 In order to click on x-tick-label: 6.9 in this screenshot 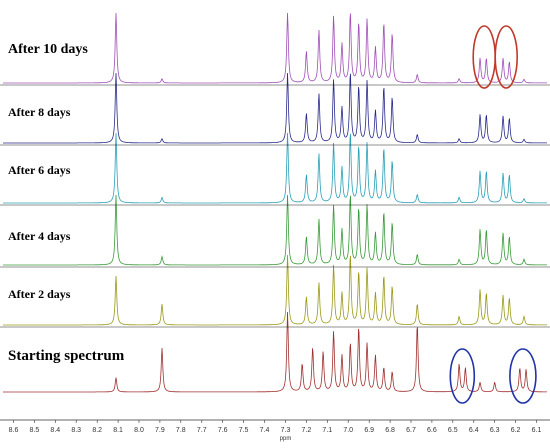, I will do `click(369, 430)`.